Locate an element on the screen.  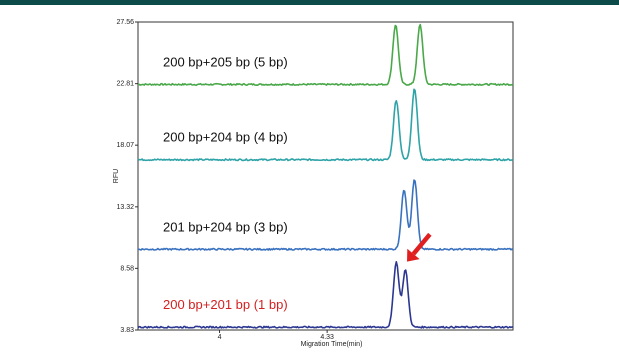
y-tick-label: 22.81 is located at coordinates (125, 84).